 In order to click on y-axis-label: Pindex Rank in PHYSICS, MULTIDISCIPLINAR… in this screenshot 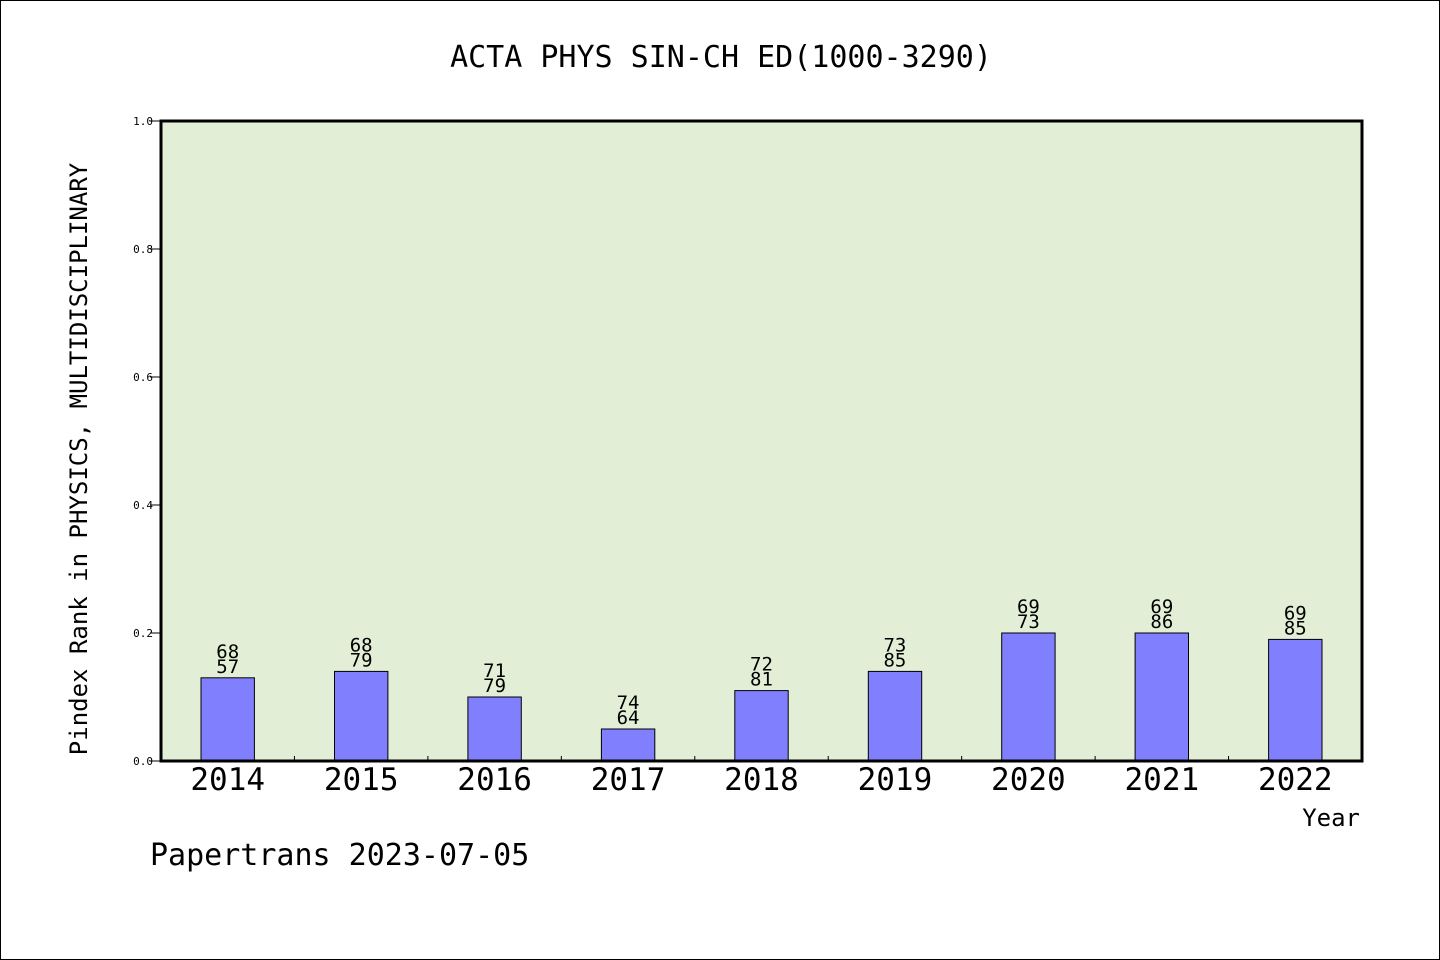, I will do `click(79, 458)`.